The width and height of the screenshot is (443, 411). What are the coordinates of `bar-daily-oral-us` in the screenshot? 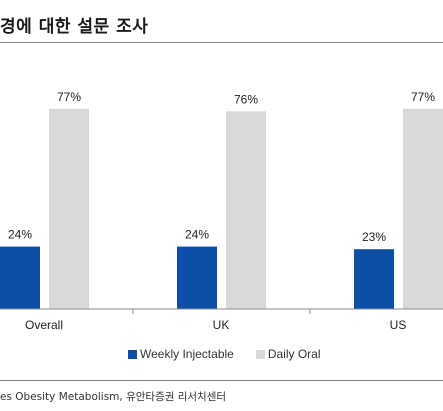 It's located at (423, 208).